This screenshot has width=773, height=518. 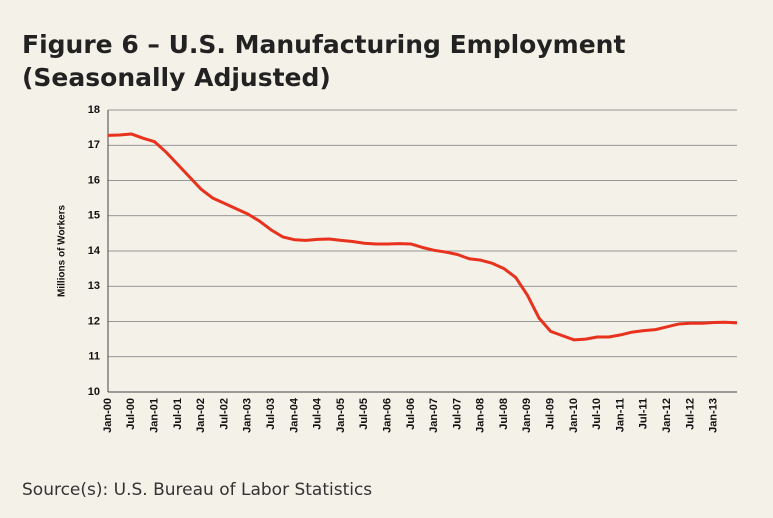 What do you see at coordinates (527, 415) in the screenshot?
I see `x-tick-label: Jan-09` at bounding box center [527, 415].